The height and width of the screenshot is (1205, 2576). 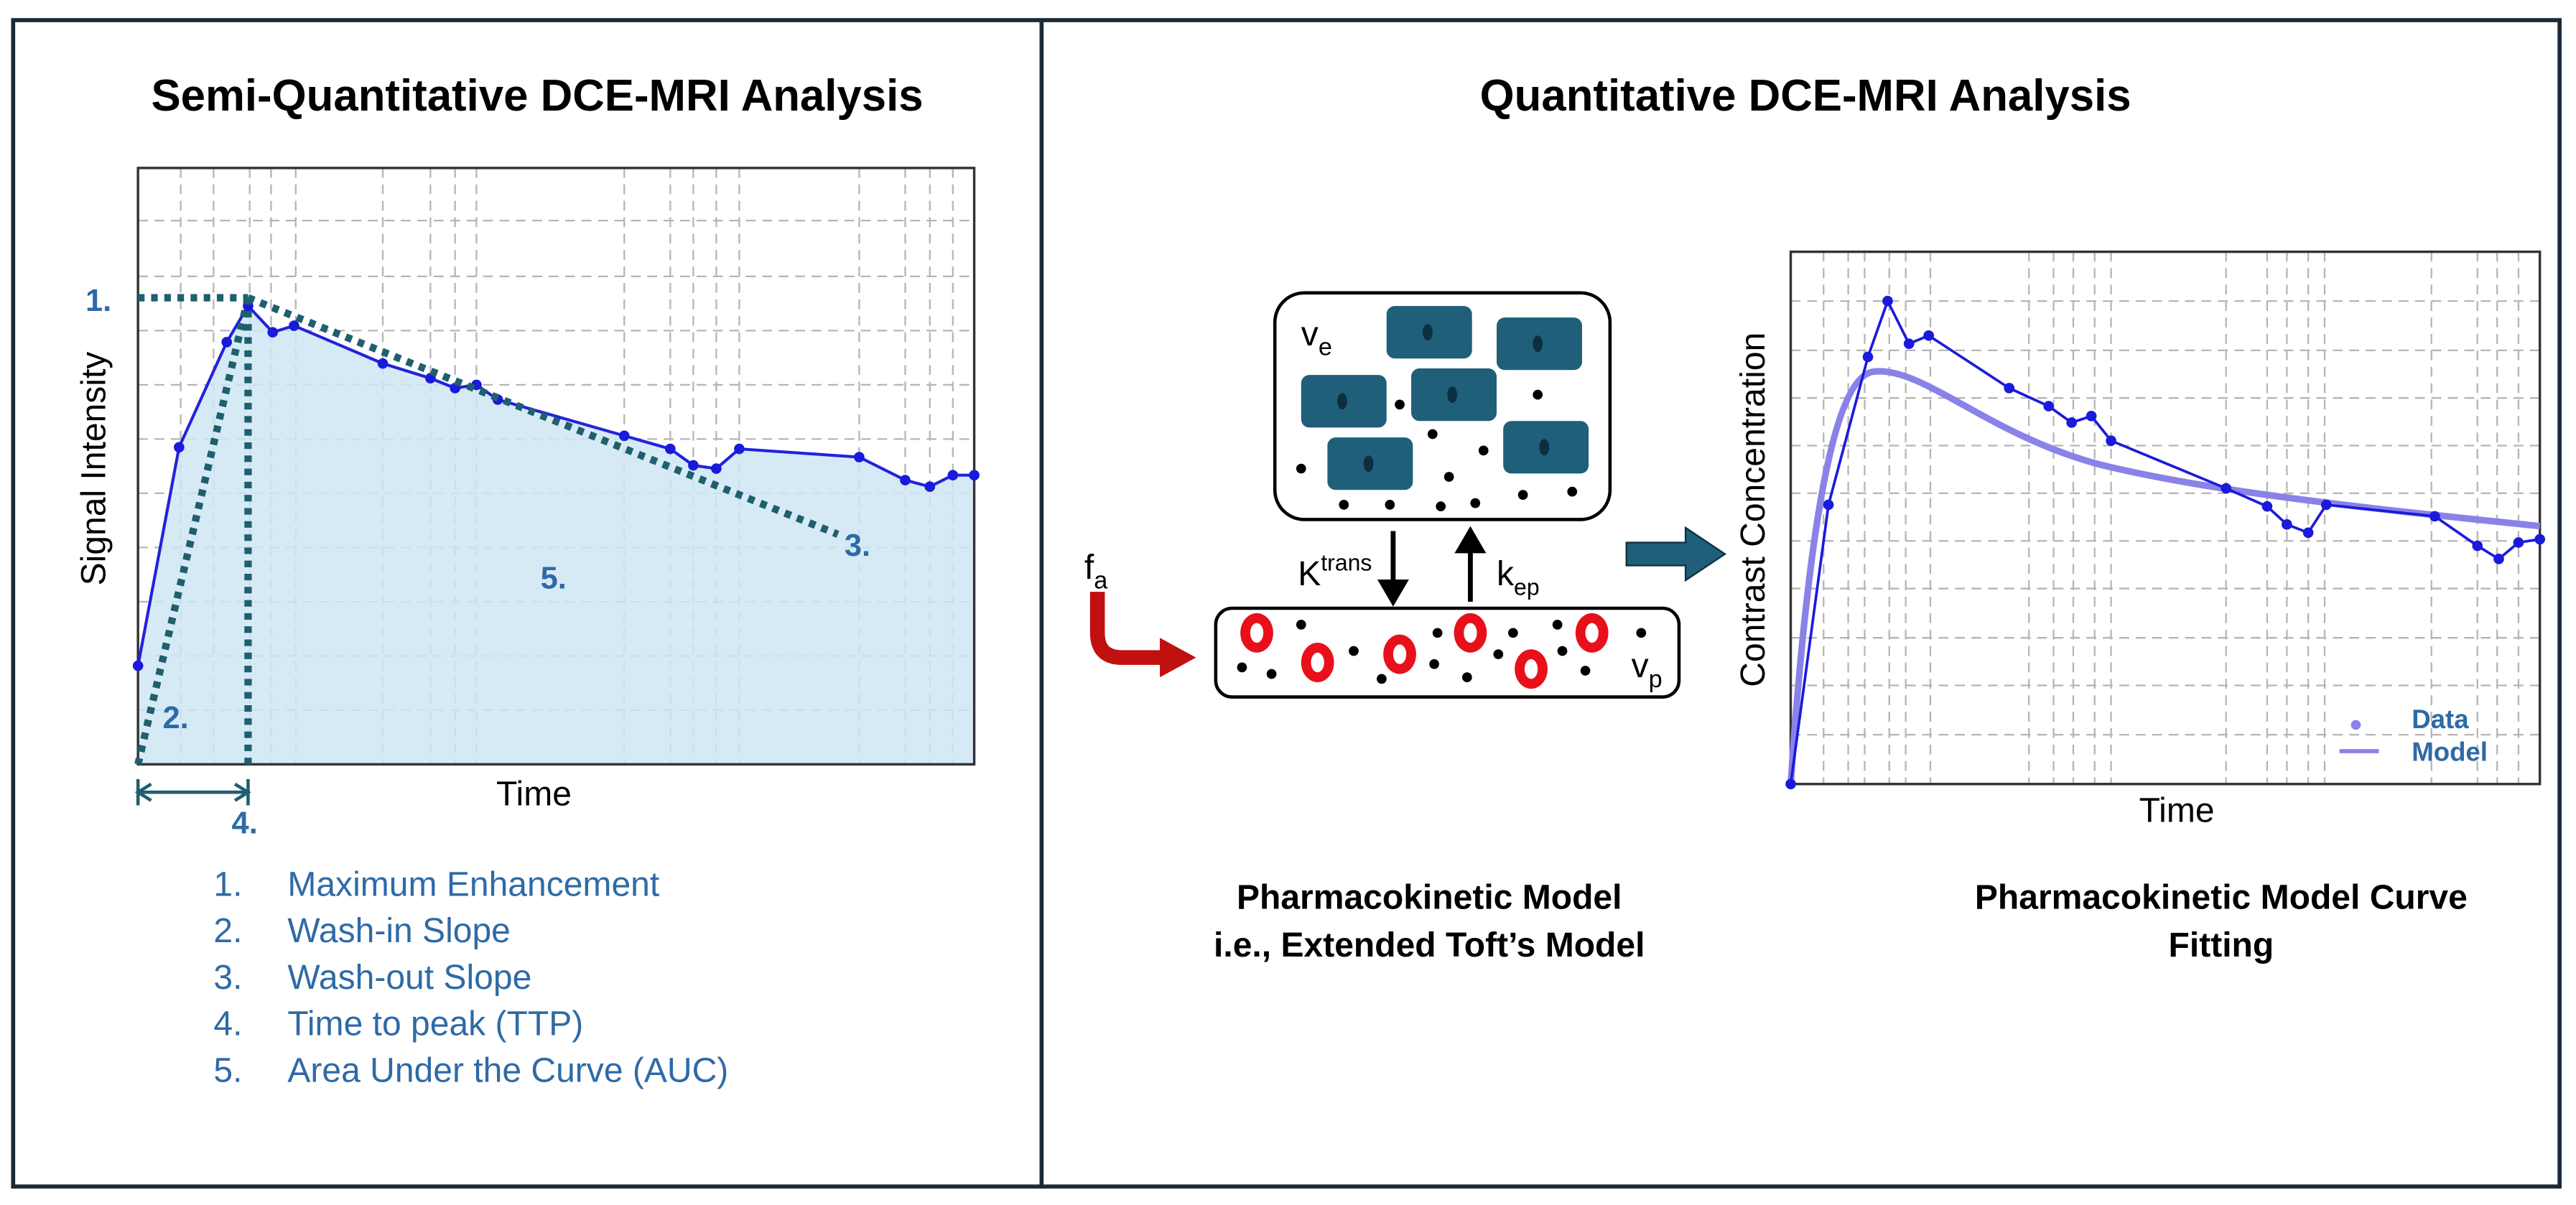 I want to click on caption: Pharmacokinetic Model Curve, so click(x=2221, y=898).